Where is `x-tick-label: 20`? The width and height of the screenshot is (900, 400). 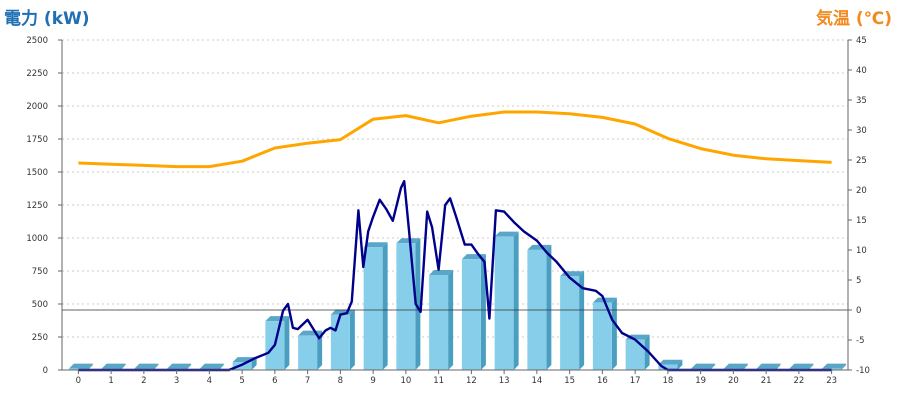 x-tick-label: 20 is located at coordinates (733, 381).